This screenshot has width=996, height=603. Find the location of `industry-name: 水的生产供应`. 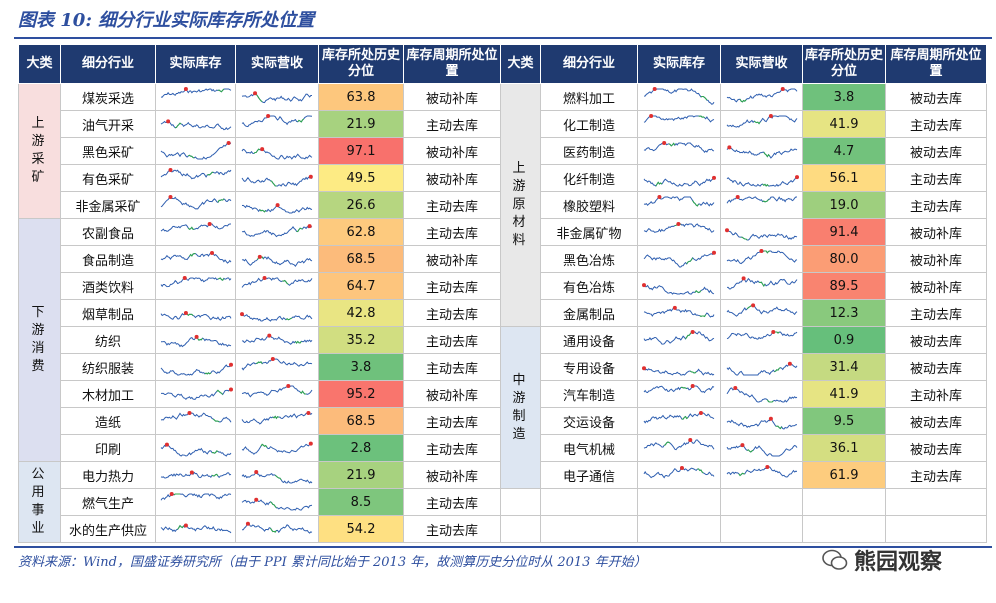

industry-name: 水的生产供应 is located at coordinates (108, 529).